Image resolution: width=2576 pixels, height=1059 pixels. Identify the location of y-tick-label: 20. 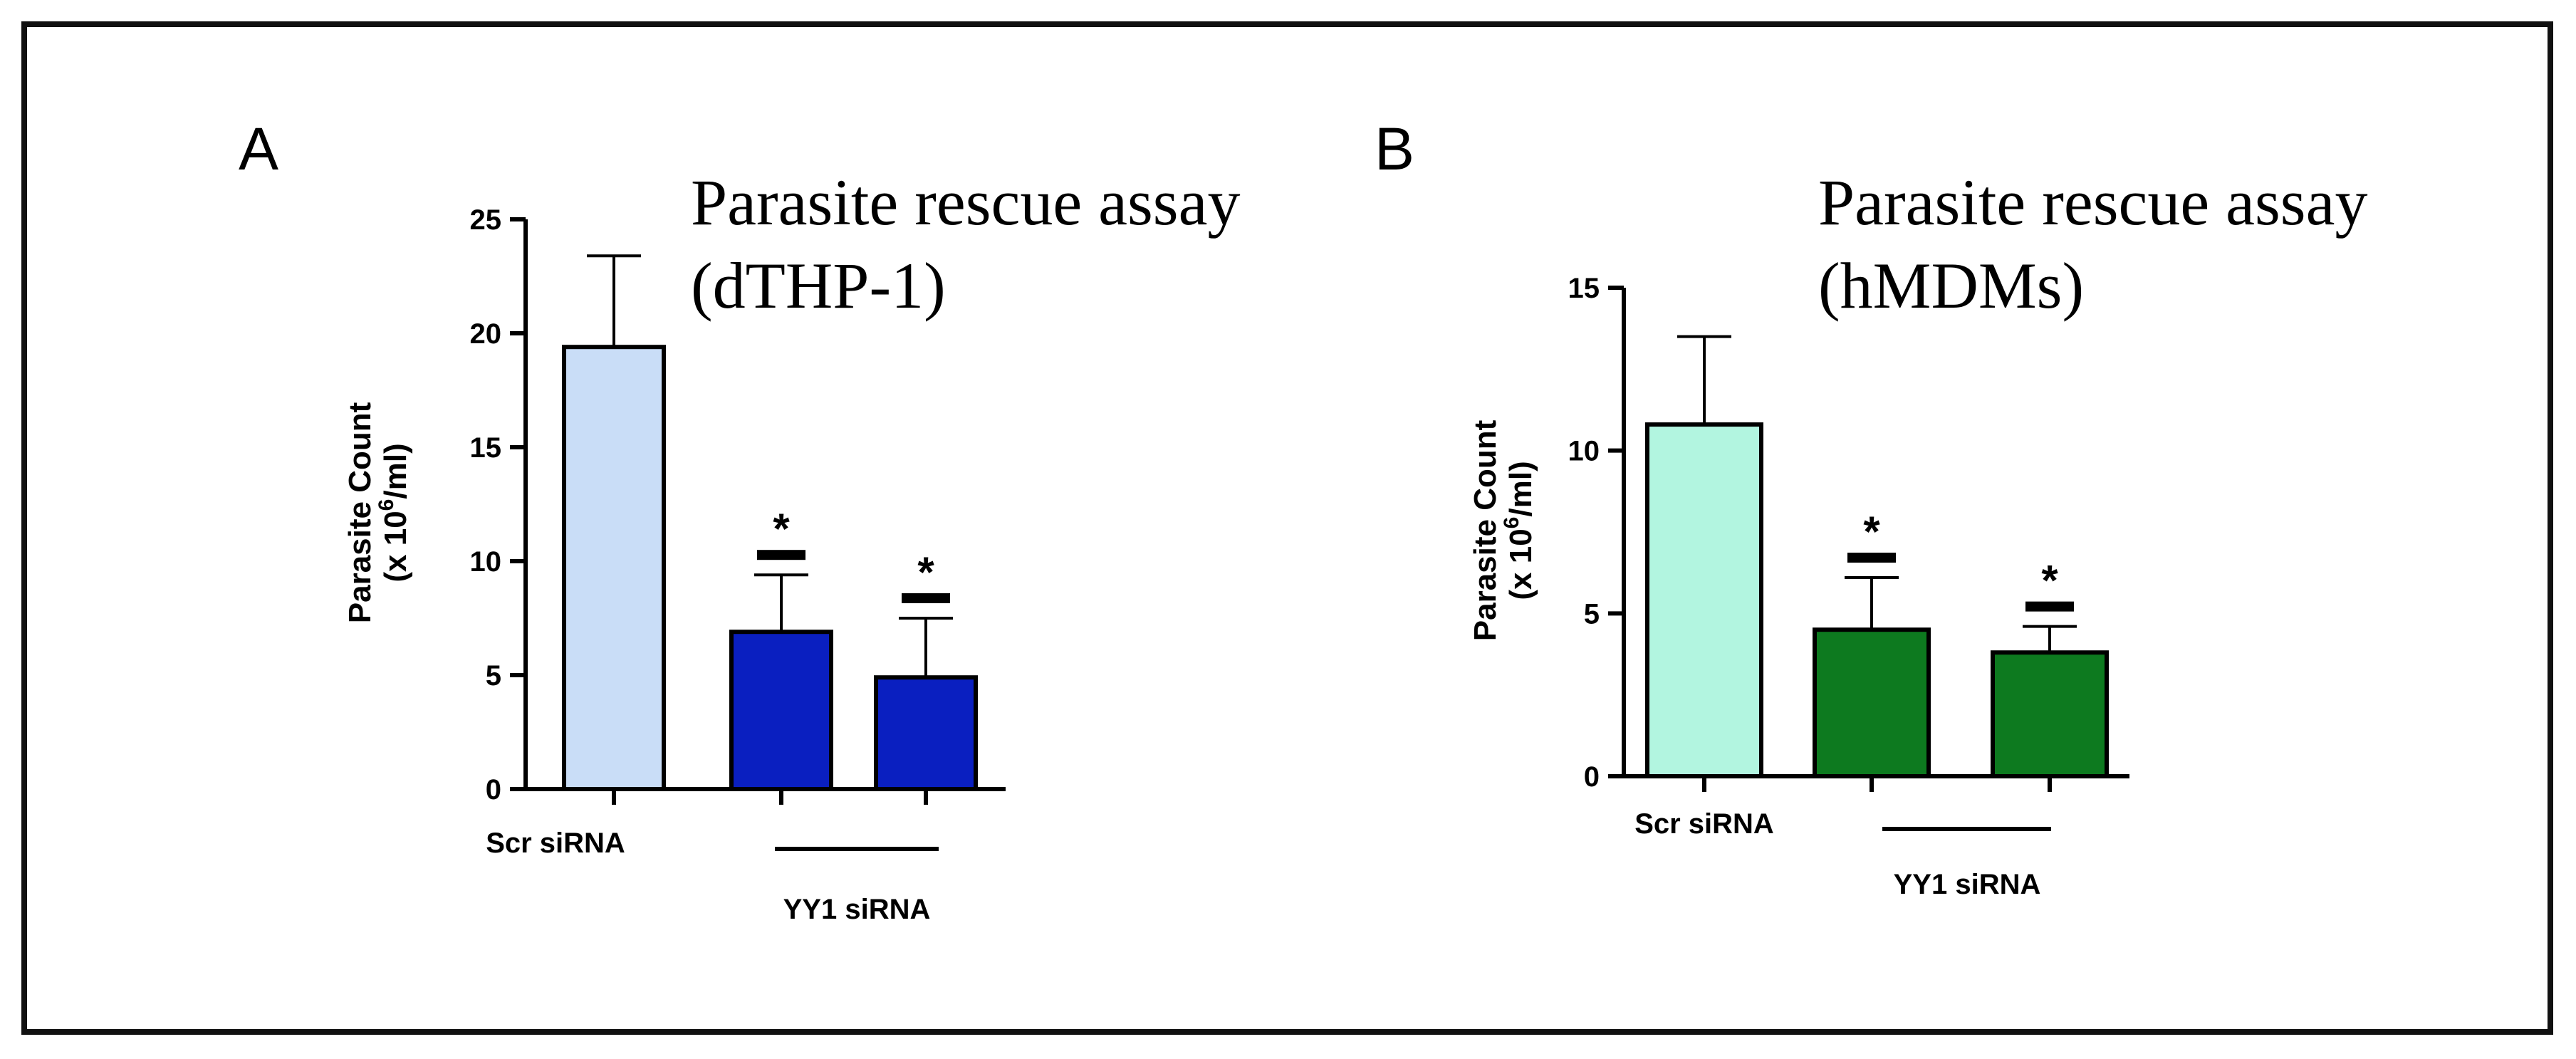
(486, 334).